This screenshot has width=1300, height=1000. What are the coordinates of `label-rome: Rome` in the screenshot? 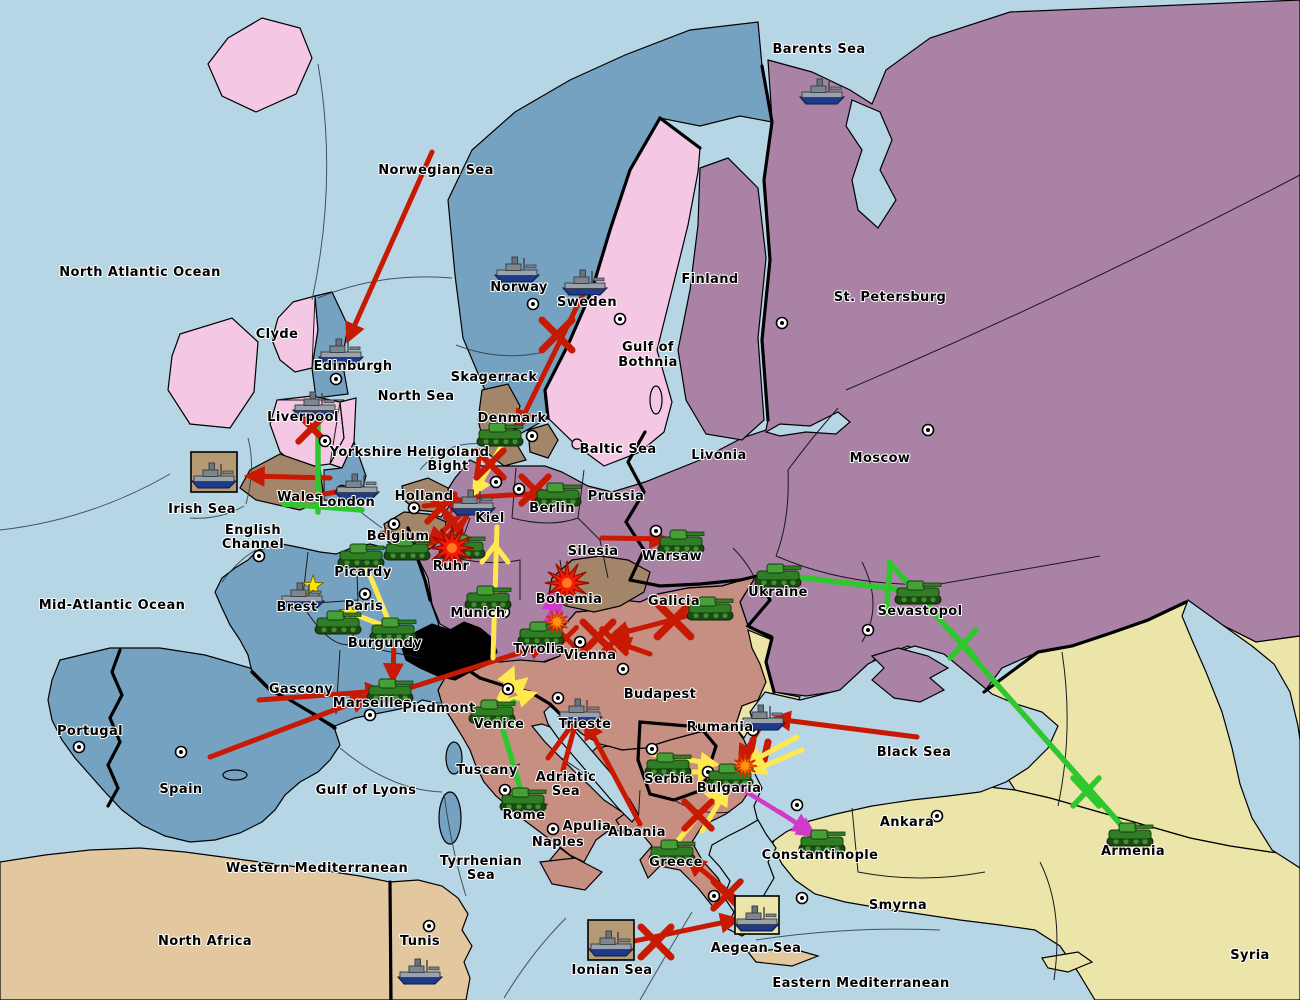 It's located at (524, 815).